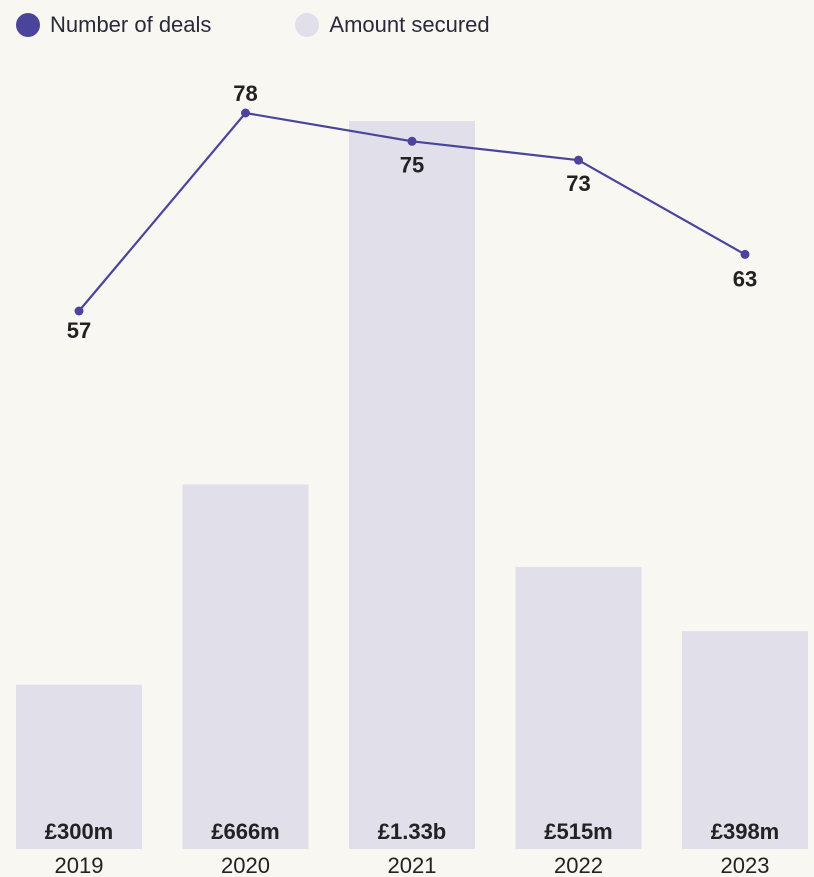 This screenshot has width=814, height=877. What do you see at coordinates (245, 666) in the screenshot?
I see `bar-2020` at bounding box center [245, 666].